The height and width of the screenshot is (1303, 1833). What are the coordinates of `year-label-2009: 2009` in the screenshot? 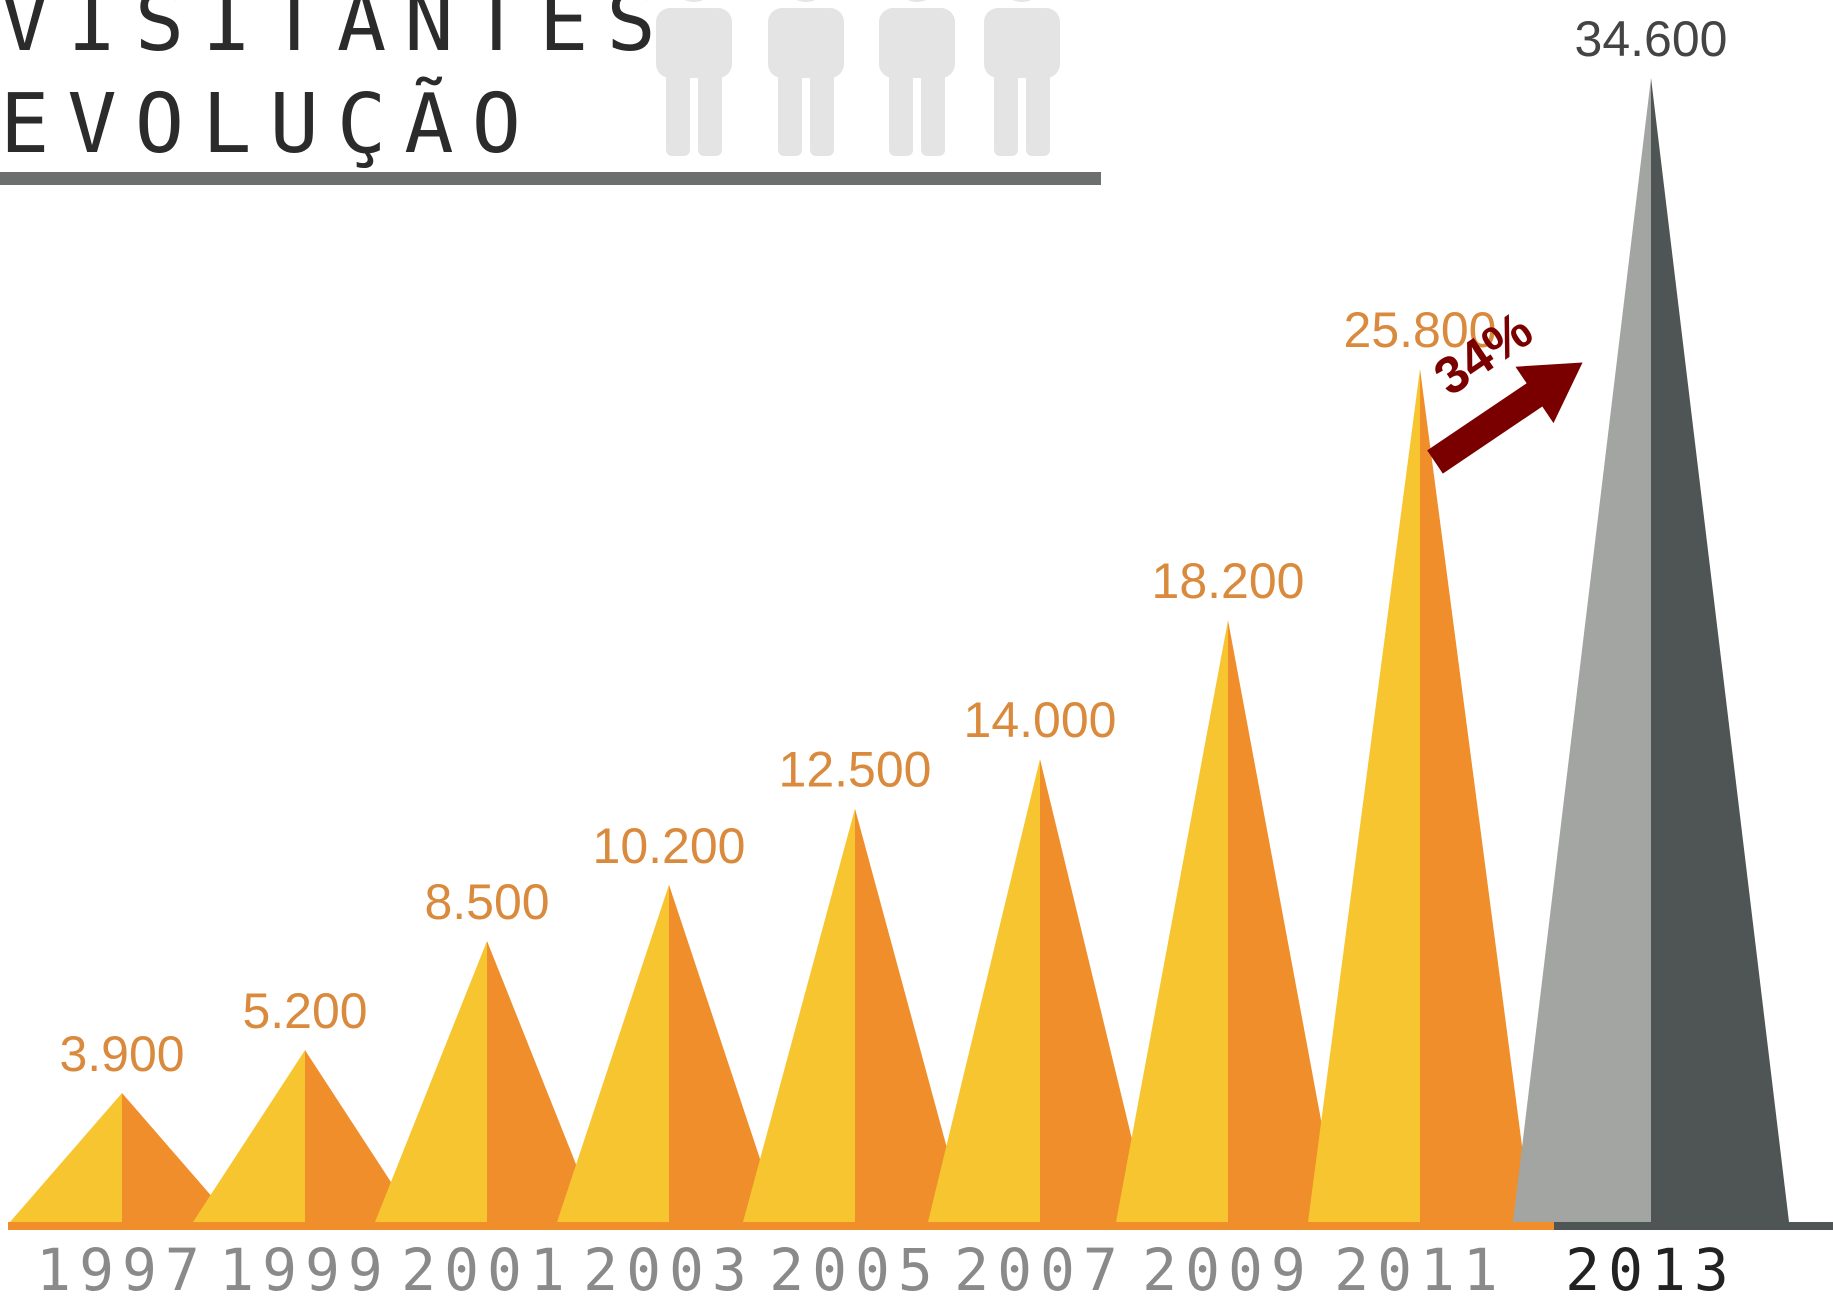 It's located at (1228, 1269).